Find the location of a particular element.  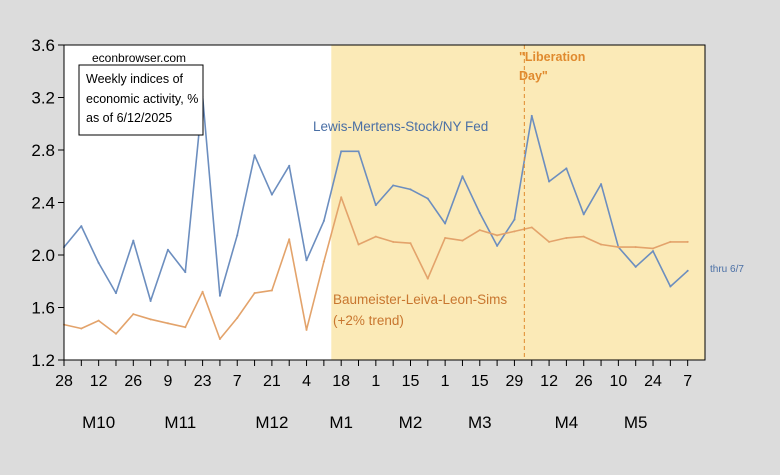

x-tick-label: 4 is located at coordinates (306, 381).